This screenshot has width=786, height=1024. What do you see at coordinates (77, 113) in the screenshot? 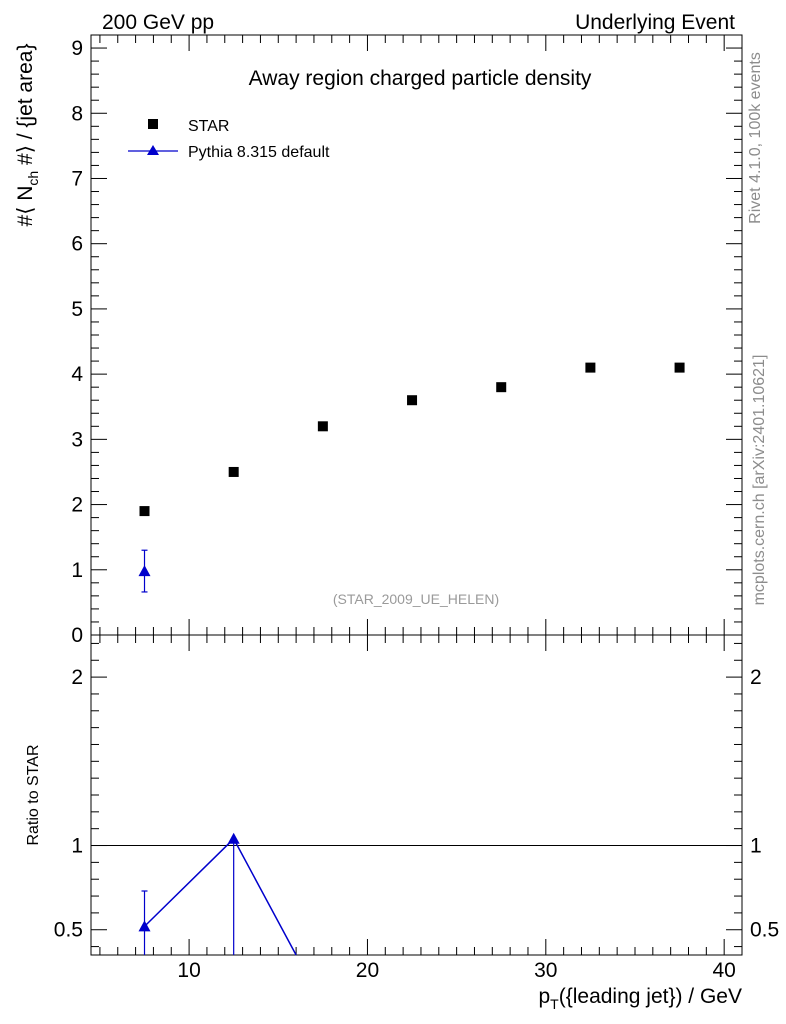
I see `main-y-tick-label: 8` at bounding box center [77, 113].